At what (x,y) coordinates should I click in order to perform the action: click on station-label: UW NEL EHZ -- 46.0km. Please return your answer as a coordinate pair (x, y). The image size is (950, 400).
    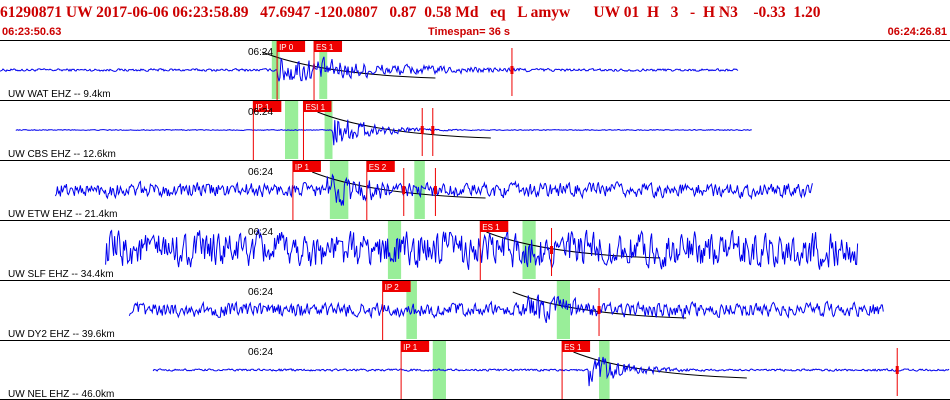
    Looking at the image, I should click on (61, 394).